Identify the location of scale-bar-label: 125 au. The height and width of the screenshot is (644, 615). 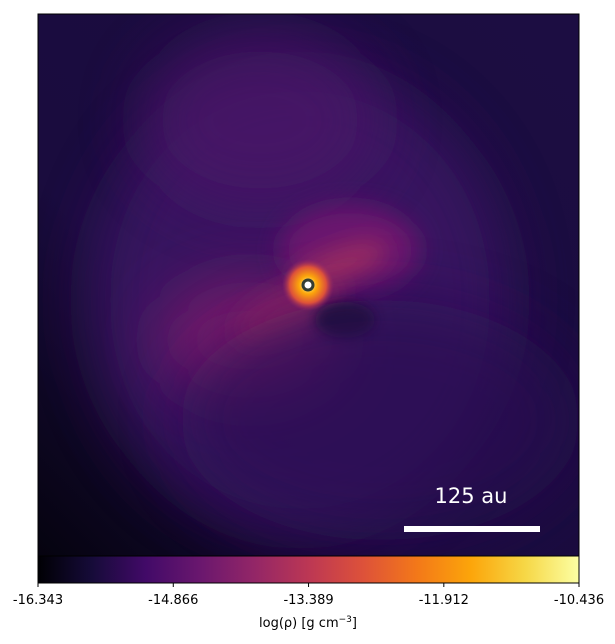
(471, 496).